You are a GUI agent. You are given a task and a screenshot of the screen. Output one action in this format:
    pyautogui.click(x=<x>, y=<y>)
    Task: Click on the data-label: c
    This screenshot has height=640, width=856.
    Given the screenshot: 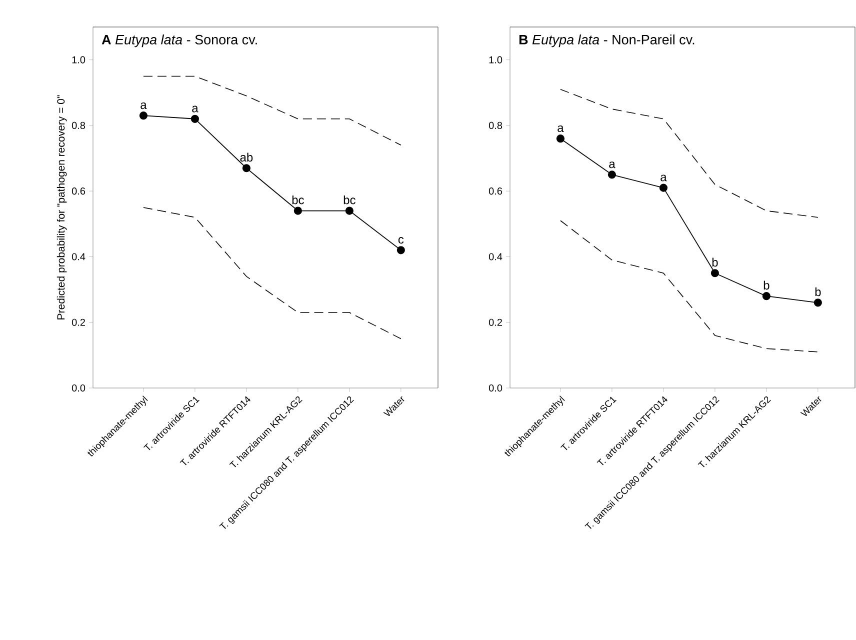 What is the action you would take?
    pyautogui.click(x=401, y=240)
    